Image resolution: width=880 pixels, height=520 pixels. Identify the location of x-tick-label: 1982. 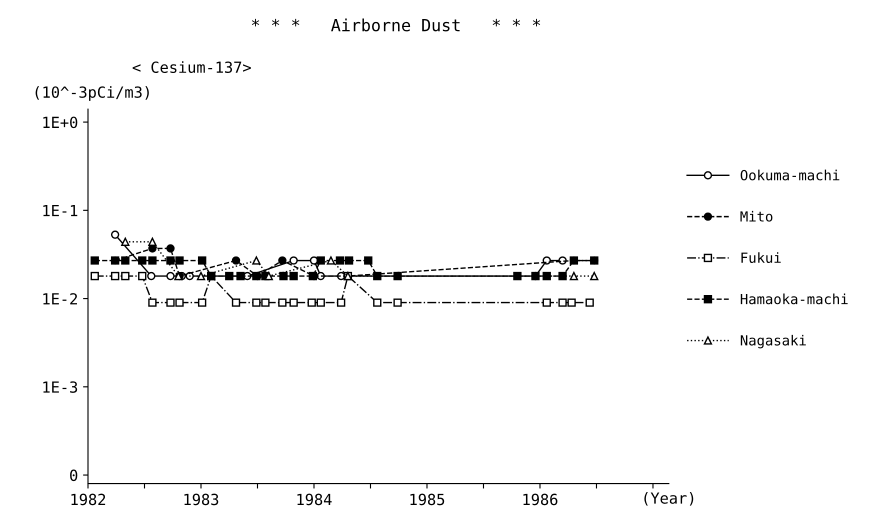
(88, 500).